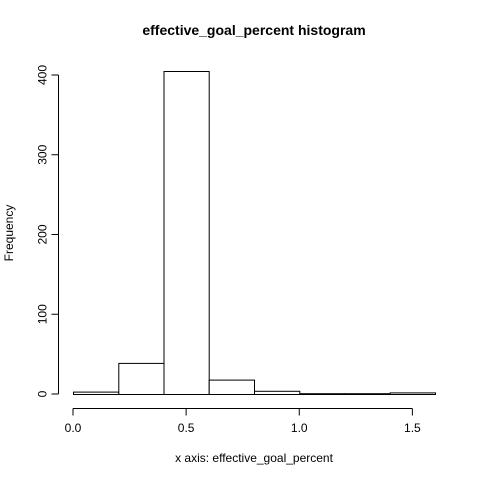 The height and width of the screenshot is (480, 480). What do you see at coordinates (43, 314) in the screenshot?
I see `y-tick-label-2: 100` at bounding box center [43, 314].